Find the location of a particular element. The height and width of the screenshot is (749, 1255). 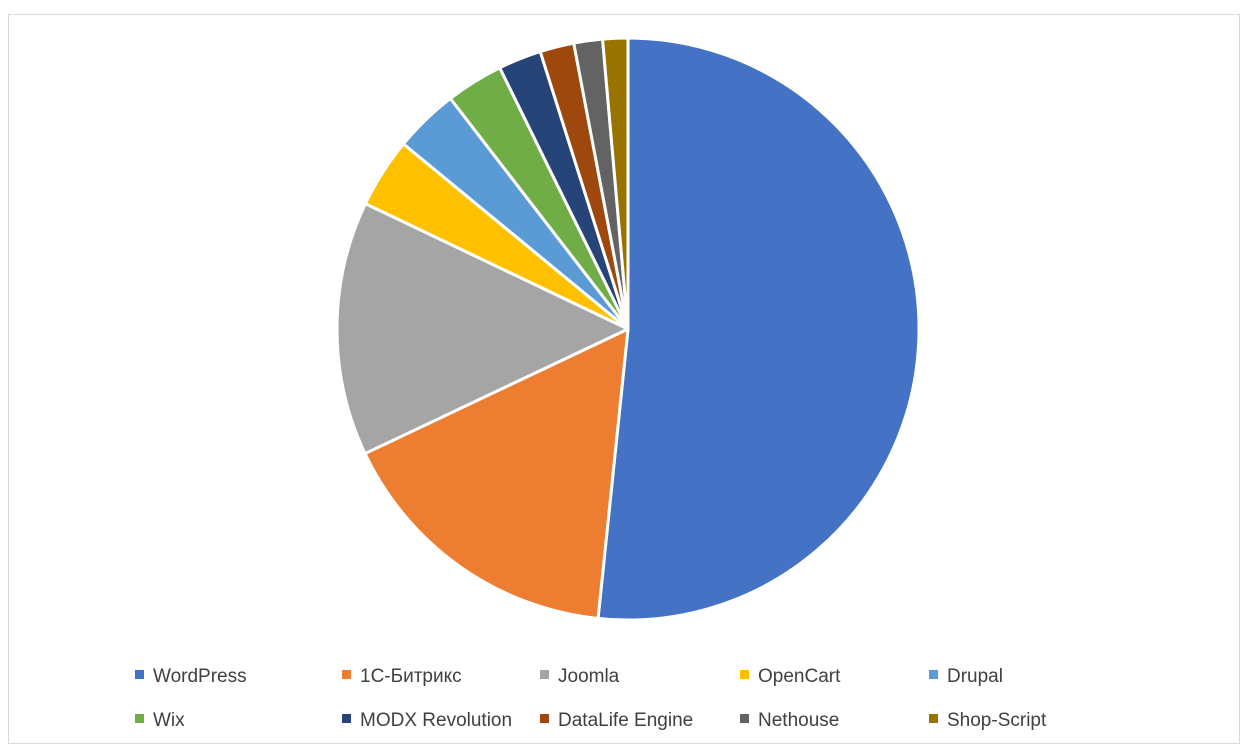

legend-item-opencart: OpenCart is located at coordinates (790, 676).